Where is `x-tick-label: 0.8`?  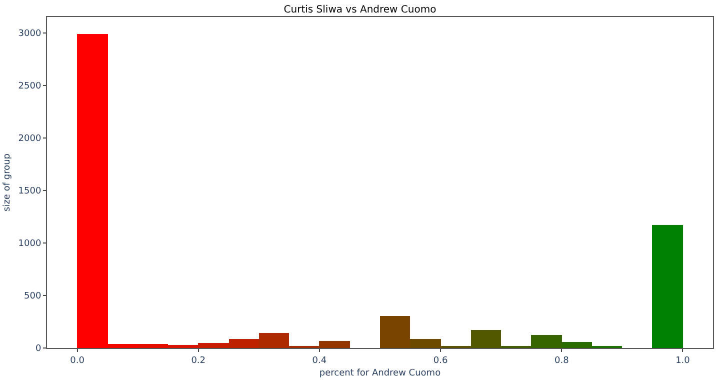 x-tick-label: 0.8 is located at coordinates (562, 361).